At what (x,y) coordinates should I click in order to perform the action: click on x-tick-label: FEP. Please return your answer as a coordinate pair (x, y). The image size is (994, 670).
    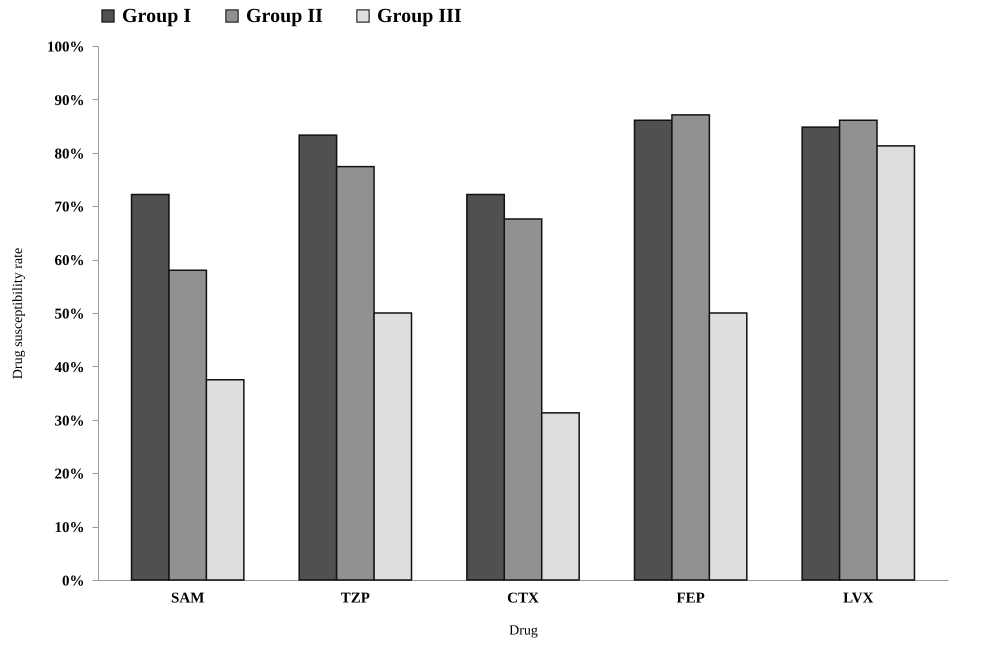
    Looking at the image, I should click on (690, 598).